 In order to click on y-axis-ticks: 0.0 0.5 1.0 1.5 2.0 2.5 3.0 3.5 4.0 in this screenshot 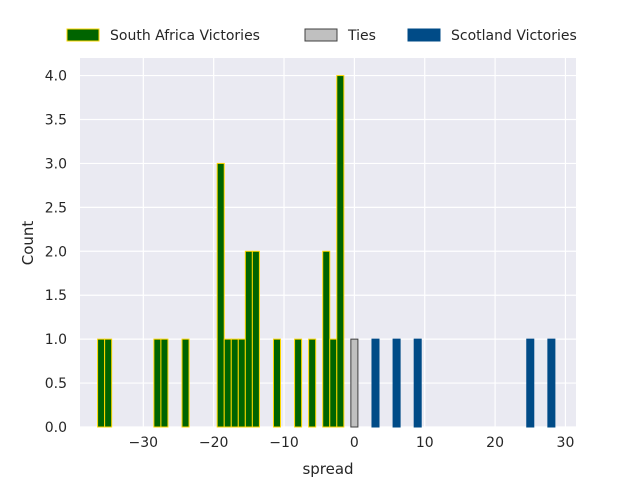, I will do `click(56, 252)`.